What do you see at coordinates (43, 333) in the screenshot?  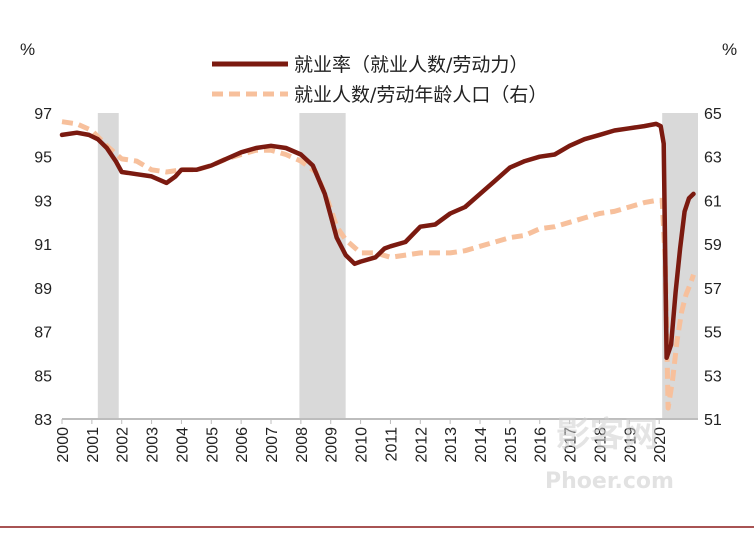 I see `left-tick-label-87: 87` at bounding box center [43, 333].